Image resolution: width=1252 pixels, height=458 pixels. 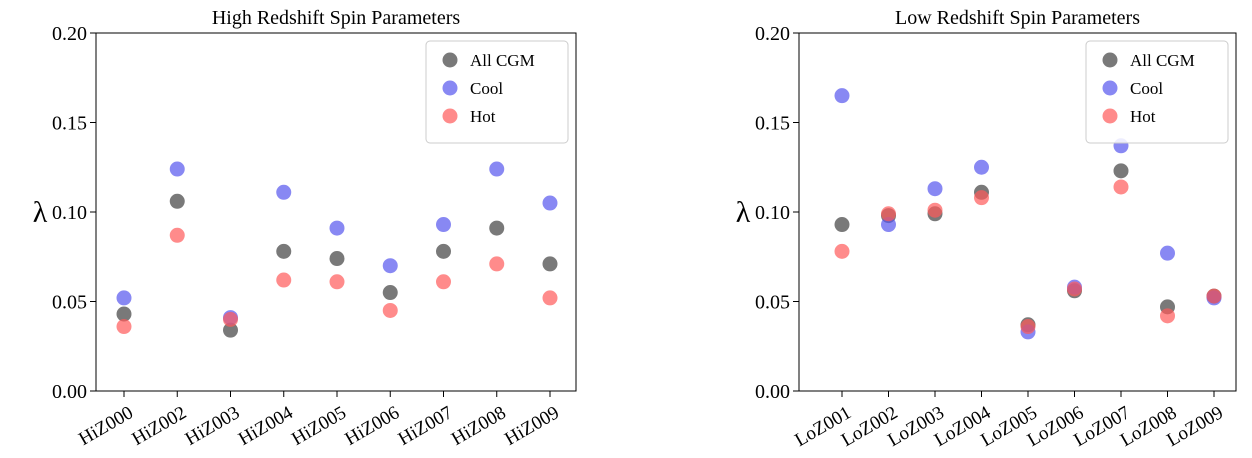 What do you see at coordinates (106, 426) in the screenshot?
I see `x-tick-label: HiZ000` at bounding box center [106, 426].